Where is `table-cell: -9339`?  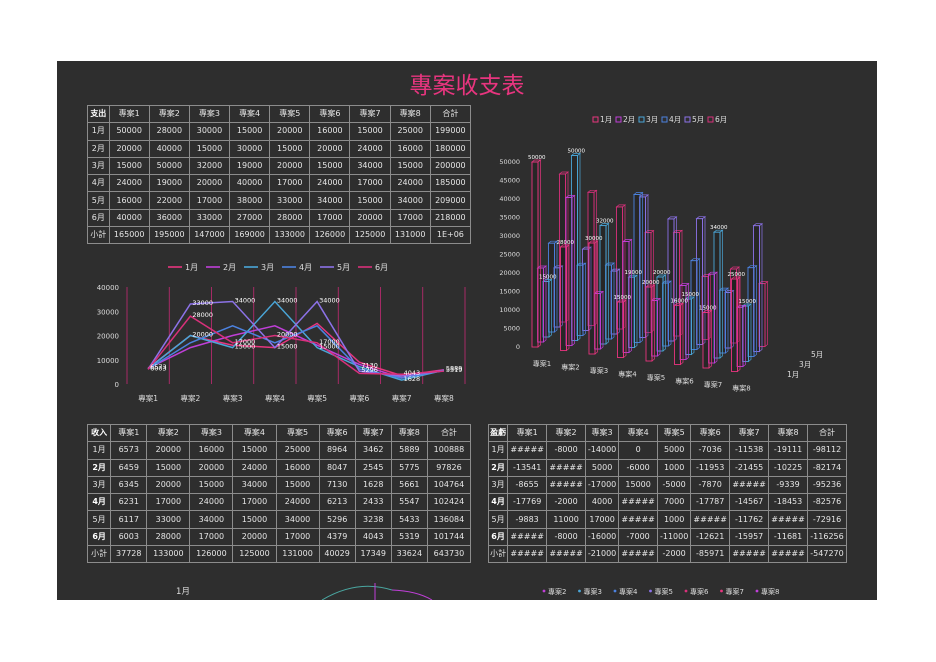 table-cell: -9339 is located at coordinates (788, 485).